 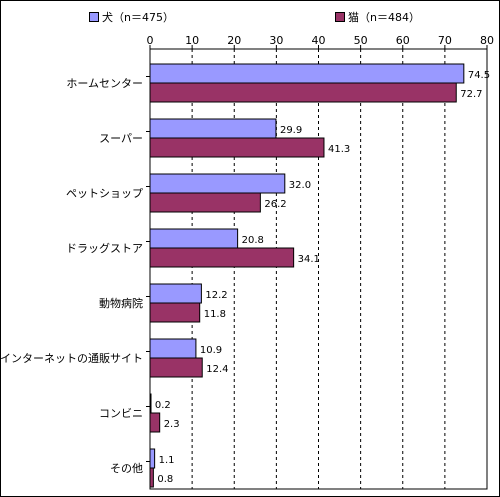 I want to click on x-tick-label: 30, so click(x=276, y=40).